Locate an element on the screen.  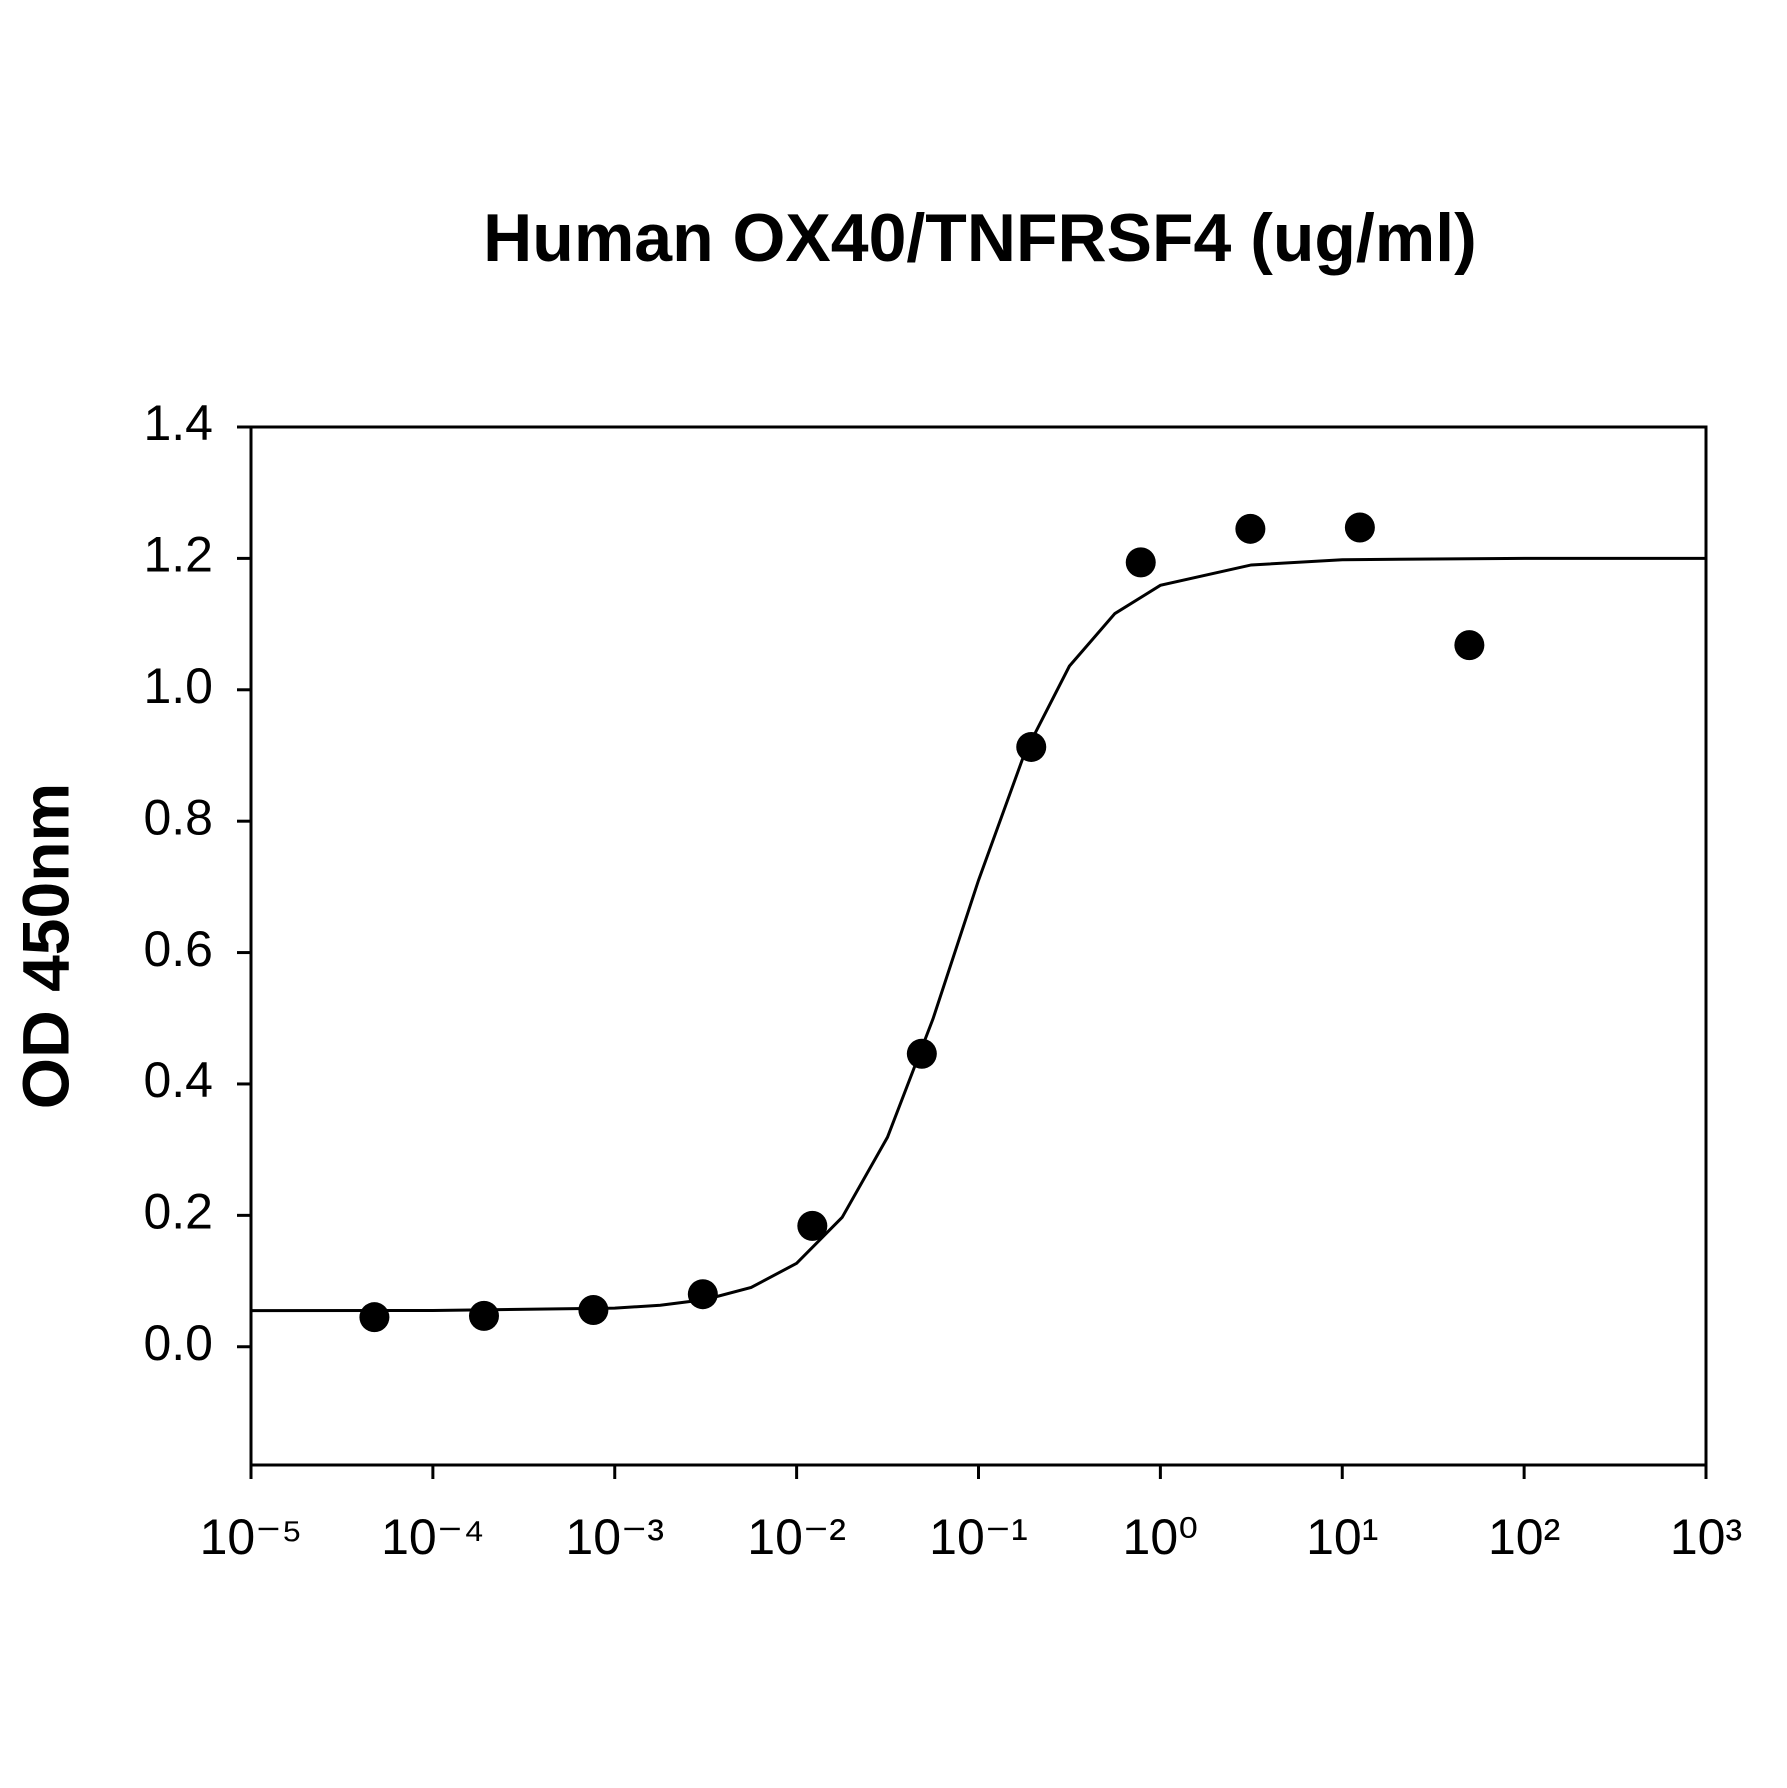
y-tick-label: 0.0 is located at coordinates (178, 1343).